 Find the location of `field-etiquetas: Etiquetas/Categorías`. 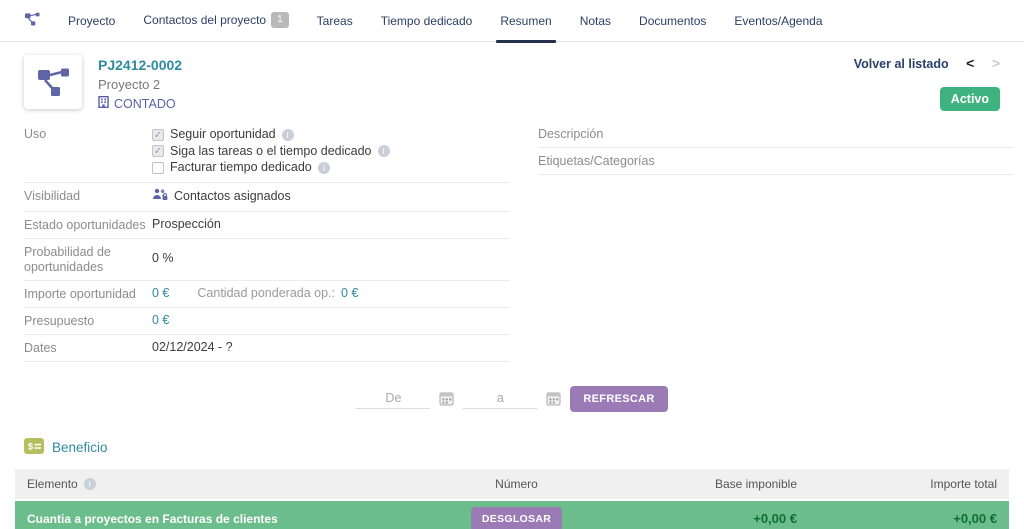

field-etiquetas: Etiquetas/Categorías is located at coordinates (776, 161).